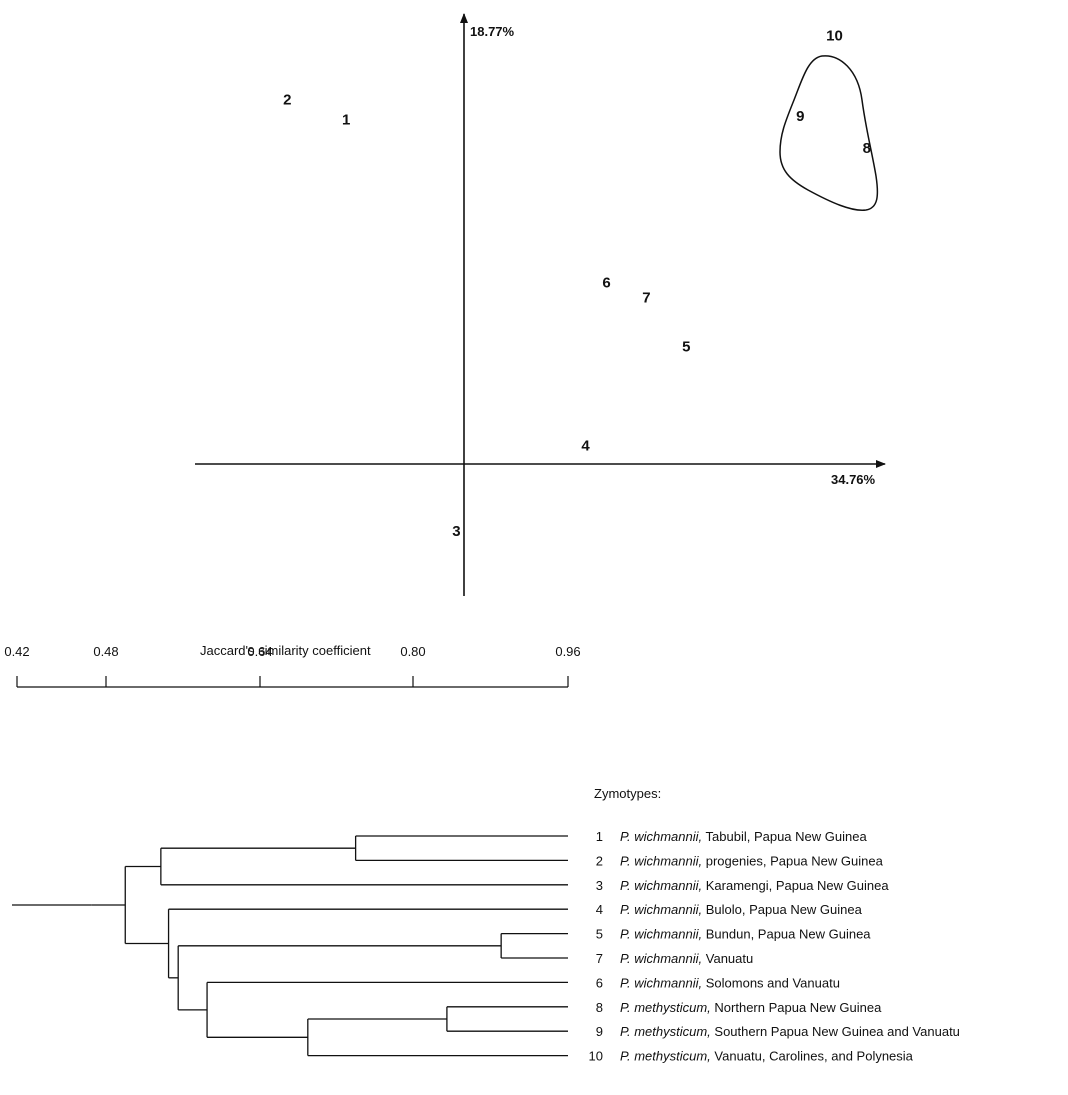 Image resolution: width=1068 pixels, height=1095 pixels. I want to click on legend-entry: P. wichmannii, Solomons and Vanuatu, so click(730, 982).